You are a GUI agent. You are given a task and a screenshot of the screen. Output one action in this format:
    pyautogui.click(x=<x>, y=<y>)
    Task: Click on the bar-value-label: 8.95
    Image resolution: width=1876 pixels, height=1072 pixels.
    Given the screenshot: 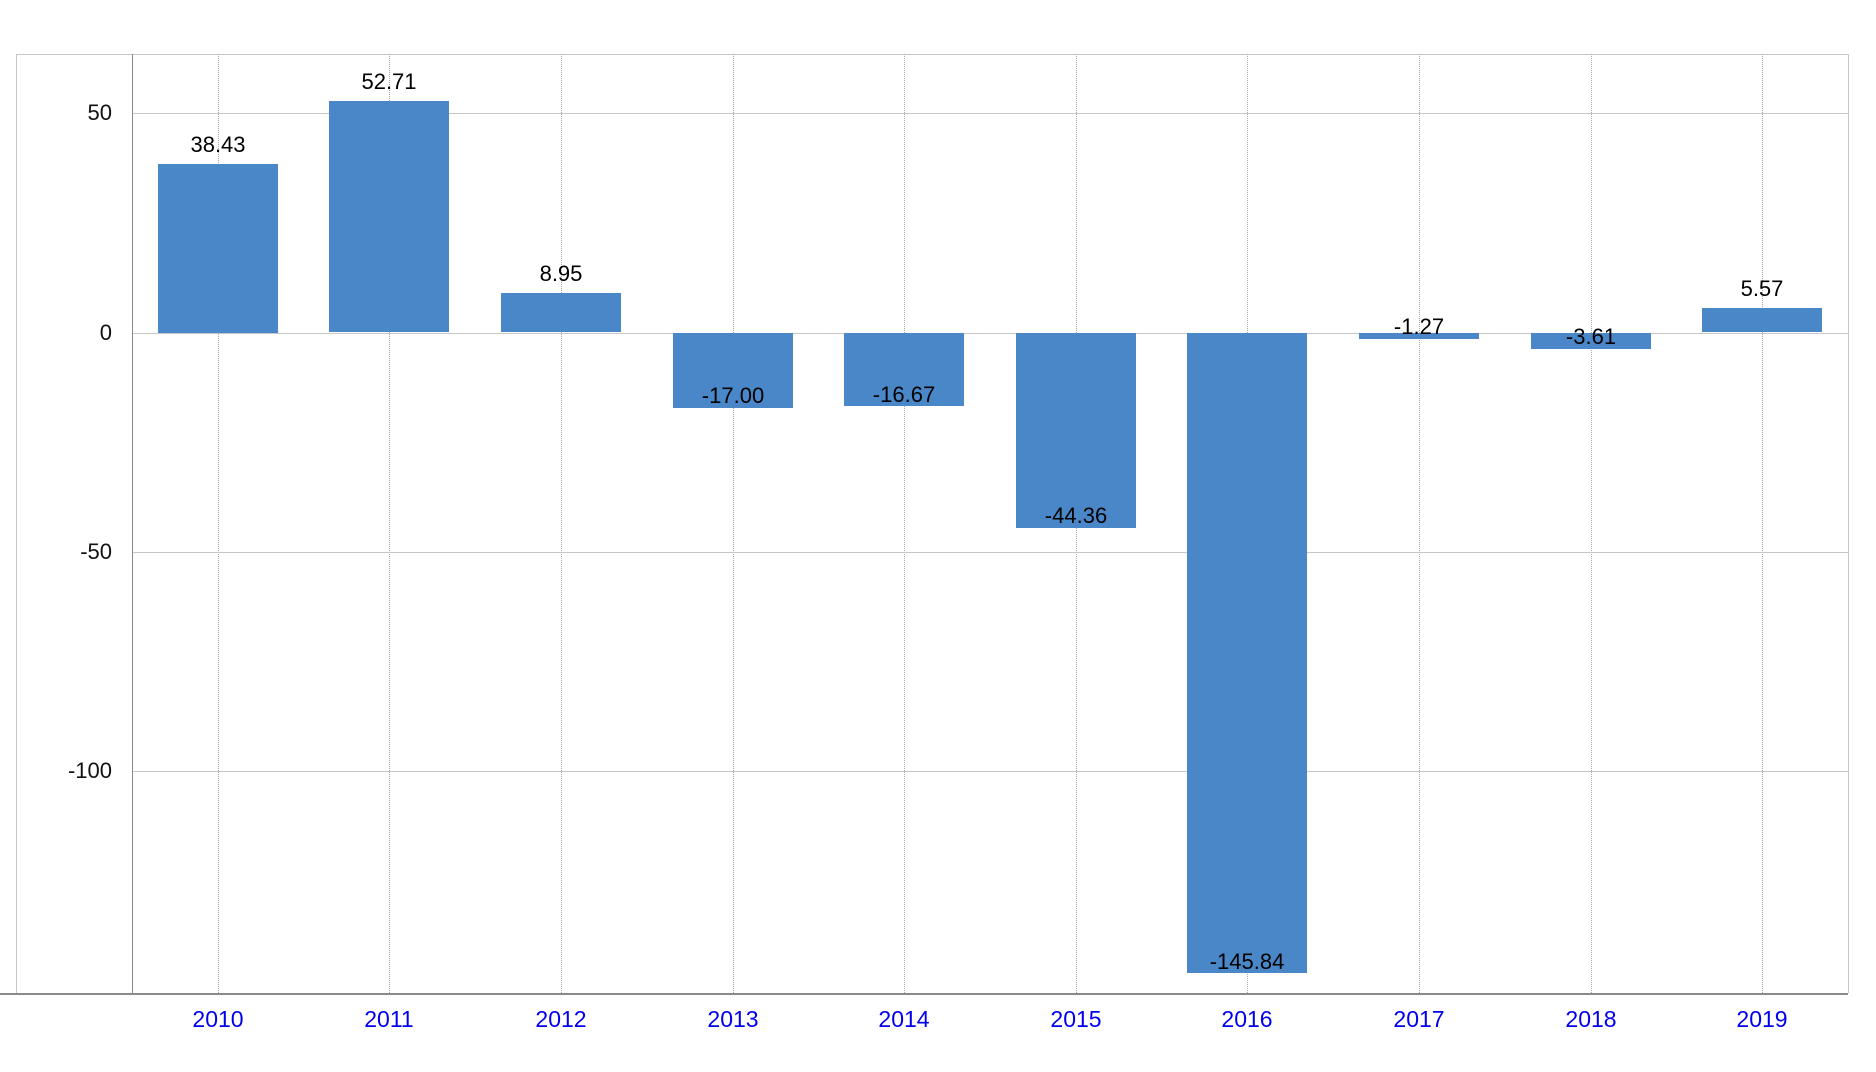 What is the action you would take?
    pyautogui.click(x=561, y=273)
    